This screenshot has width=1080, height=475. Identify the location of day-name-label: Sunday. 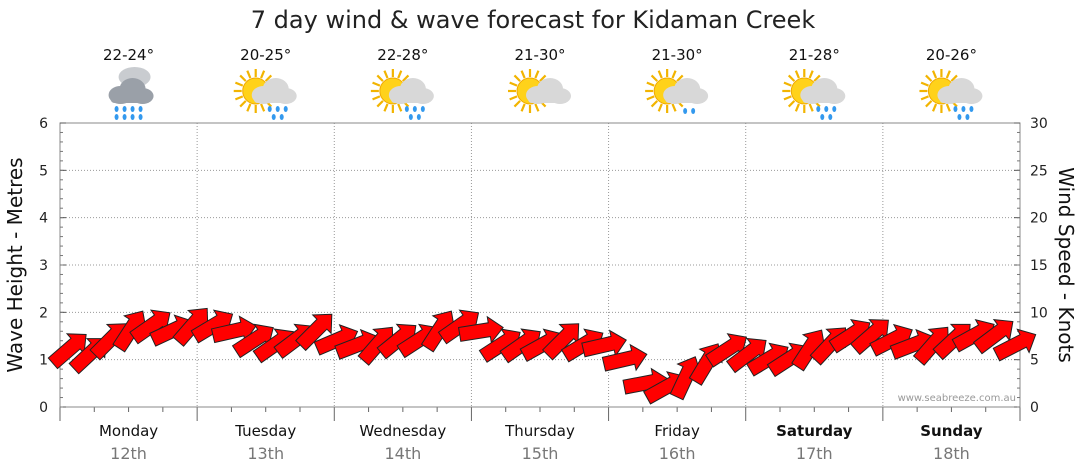
(951, 431).